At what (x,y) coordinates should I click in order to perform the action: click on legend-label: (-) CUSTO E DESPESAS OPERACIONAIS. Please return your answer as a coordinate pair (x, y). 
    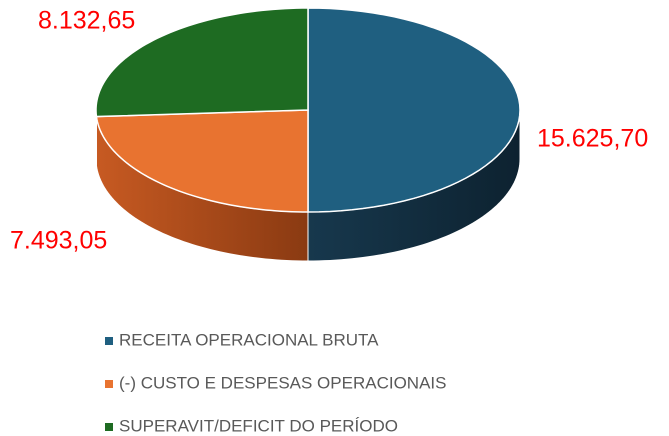
    Looking at the image, I should click on (282, 382).